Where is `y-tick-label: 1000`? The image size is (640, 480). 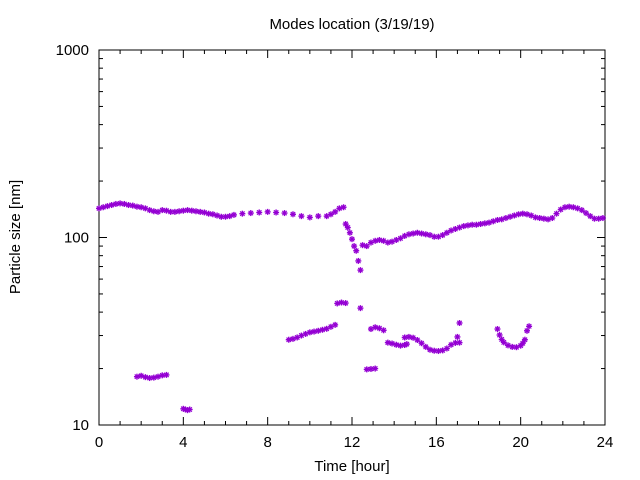 y-tick-label: 1000 is located at coordinates (72, 50).